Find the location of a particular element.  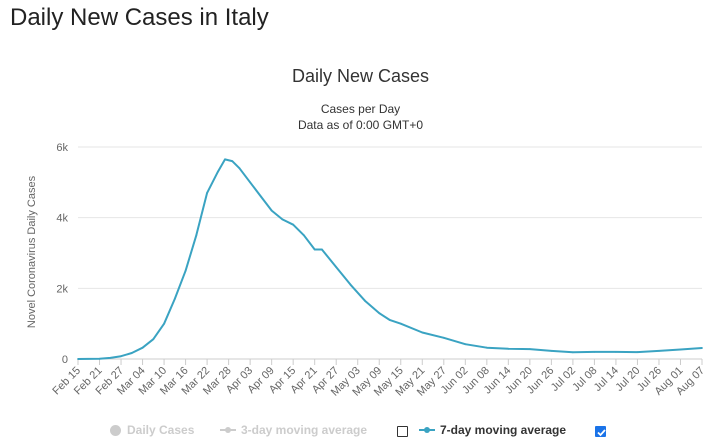

y-axis-ticks: 0 2k 4k 6k is located at coordinates (62, 254).